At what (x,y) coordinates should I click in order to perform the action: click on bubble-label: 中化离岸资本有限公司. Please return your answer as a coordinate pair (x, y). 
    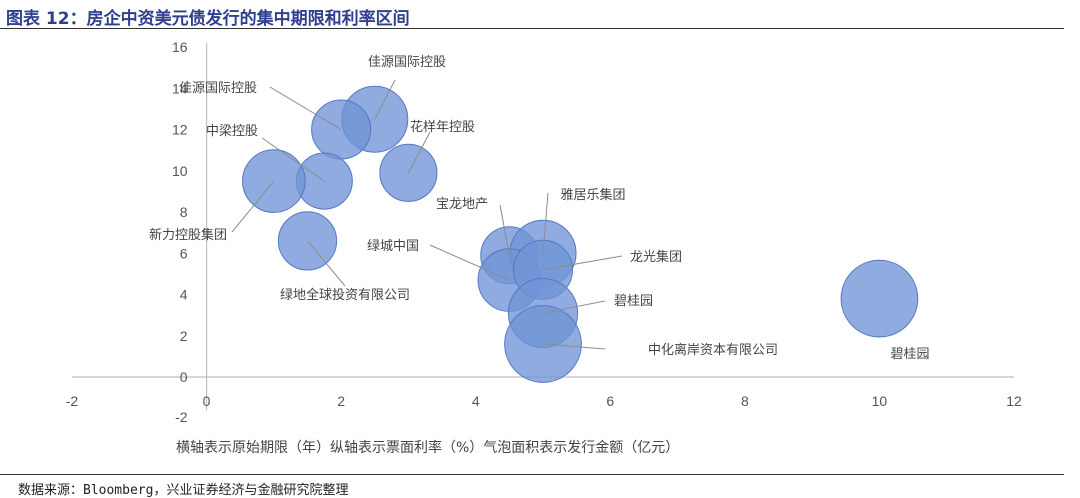
    Looking at the image, I should click on (713, 350).